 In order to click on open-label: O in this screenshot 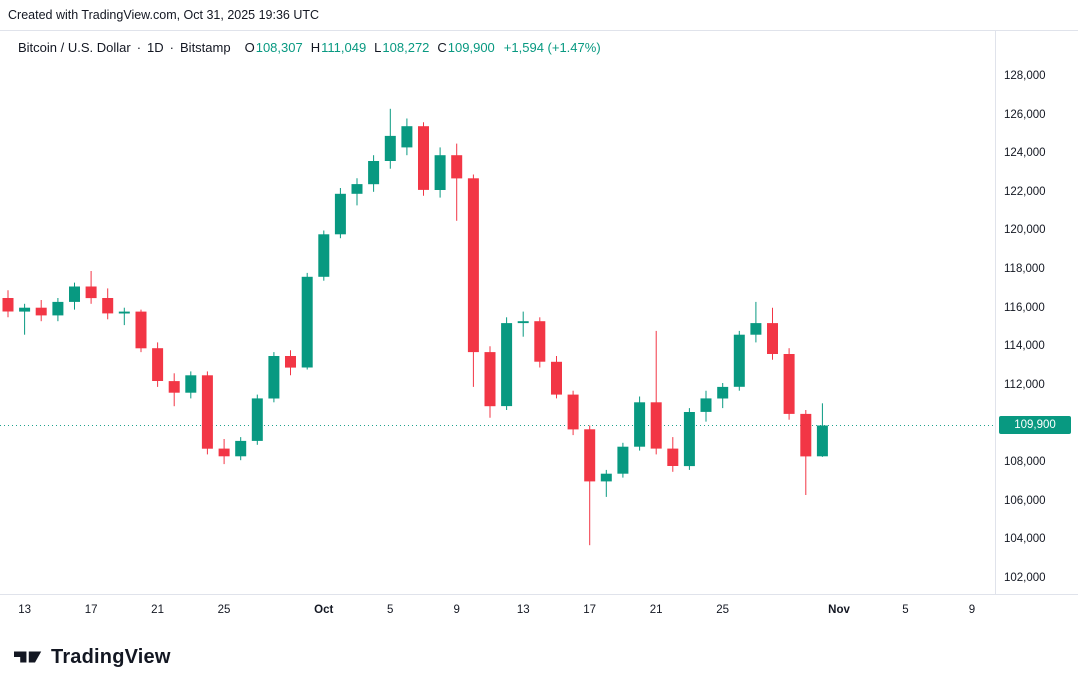, I will do `click(249, 47)`.